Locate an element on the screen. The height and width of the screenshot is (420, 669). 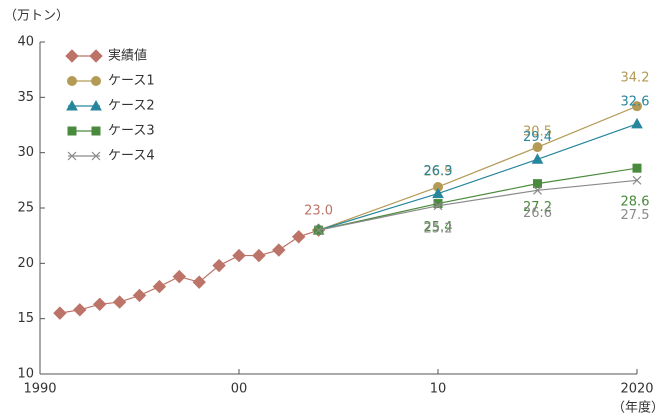
x-tick-label: 2020 is located at coordinates (636, 389).